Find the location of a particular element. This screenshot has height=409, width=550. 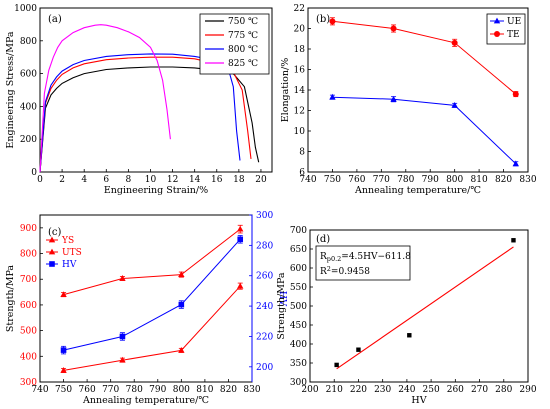

eq-symbol: R is located at coordinates (323, 257).